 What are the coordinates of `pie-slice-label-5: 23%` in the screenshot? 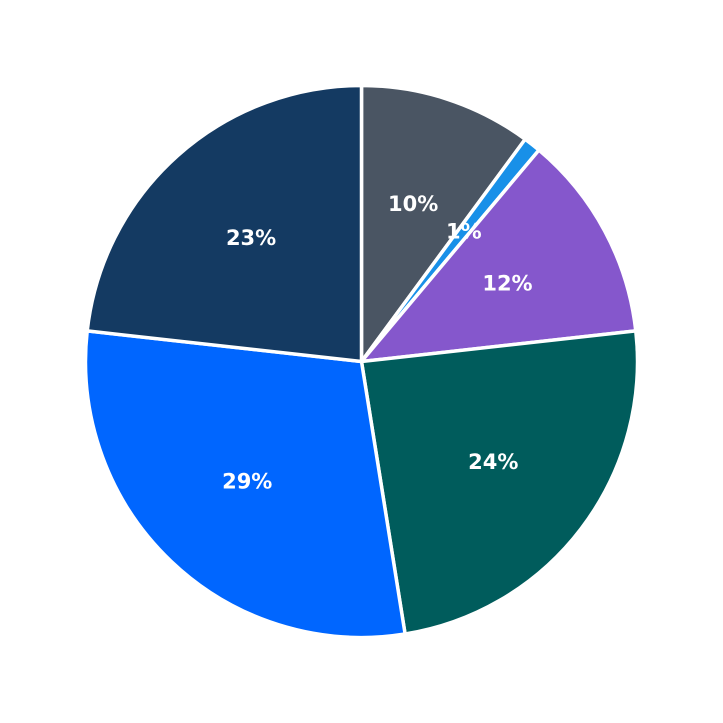 It's located at (251, 238).